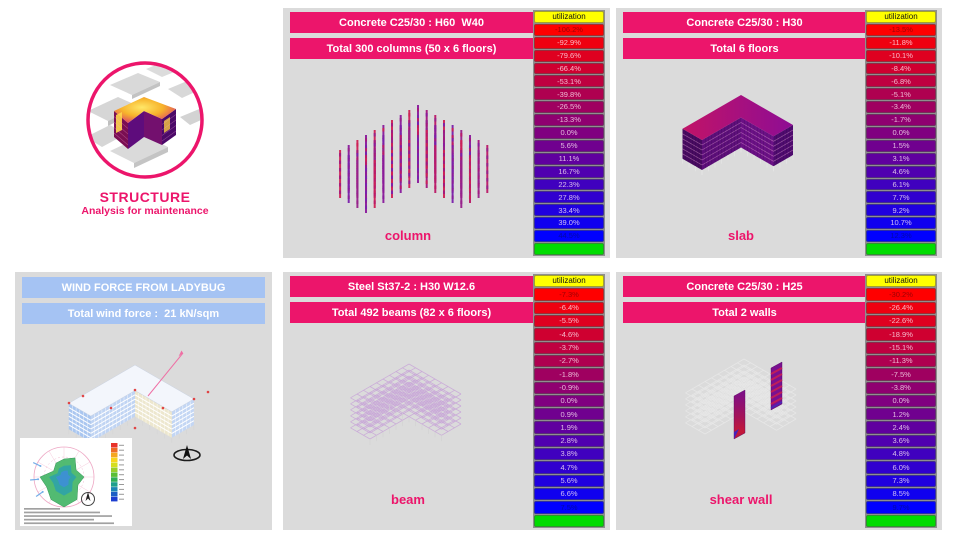 The height and width of the screenshot is (540, 960). Describe the element at coordinates (569, 184) in the screenshot. I see `legend-row: 22.3%` at that location.